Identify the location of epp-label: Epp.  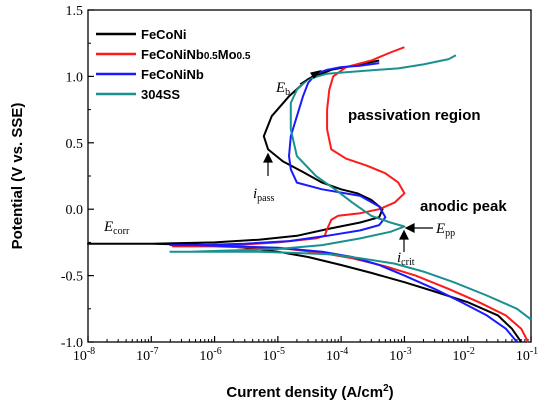
(445, 230).